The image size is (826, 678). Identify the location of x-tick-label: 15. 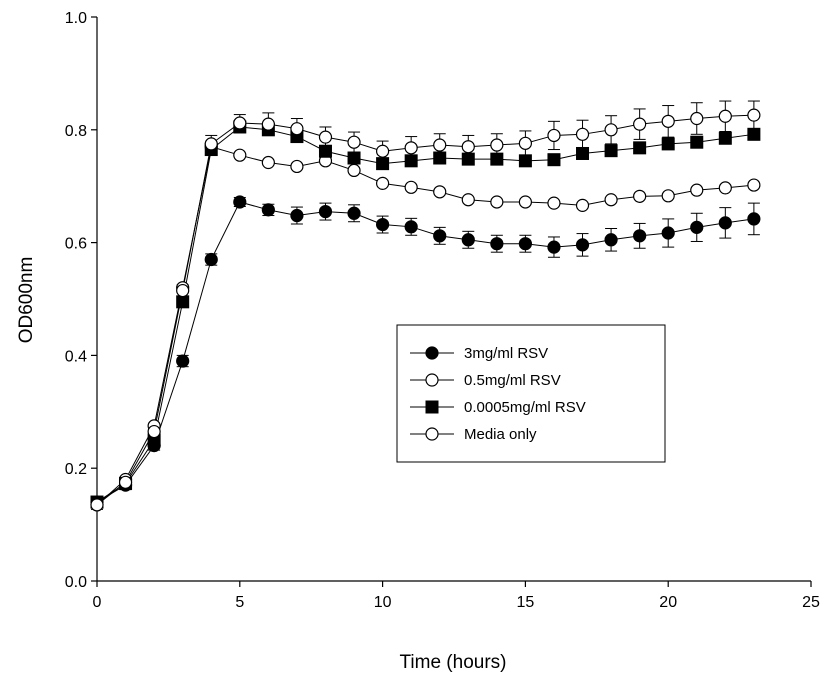
(526, 602).